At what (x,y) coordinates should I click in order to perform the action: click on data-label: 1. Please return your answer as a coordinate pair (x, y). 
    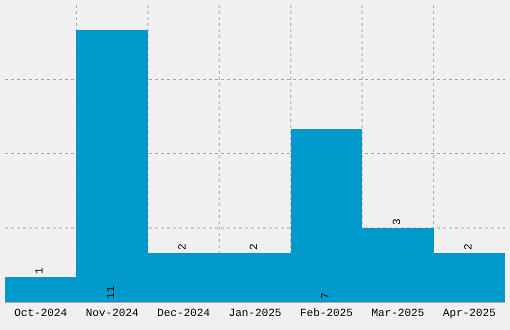
    Looking at the image, I should click on (40, 270).